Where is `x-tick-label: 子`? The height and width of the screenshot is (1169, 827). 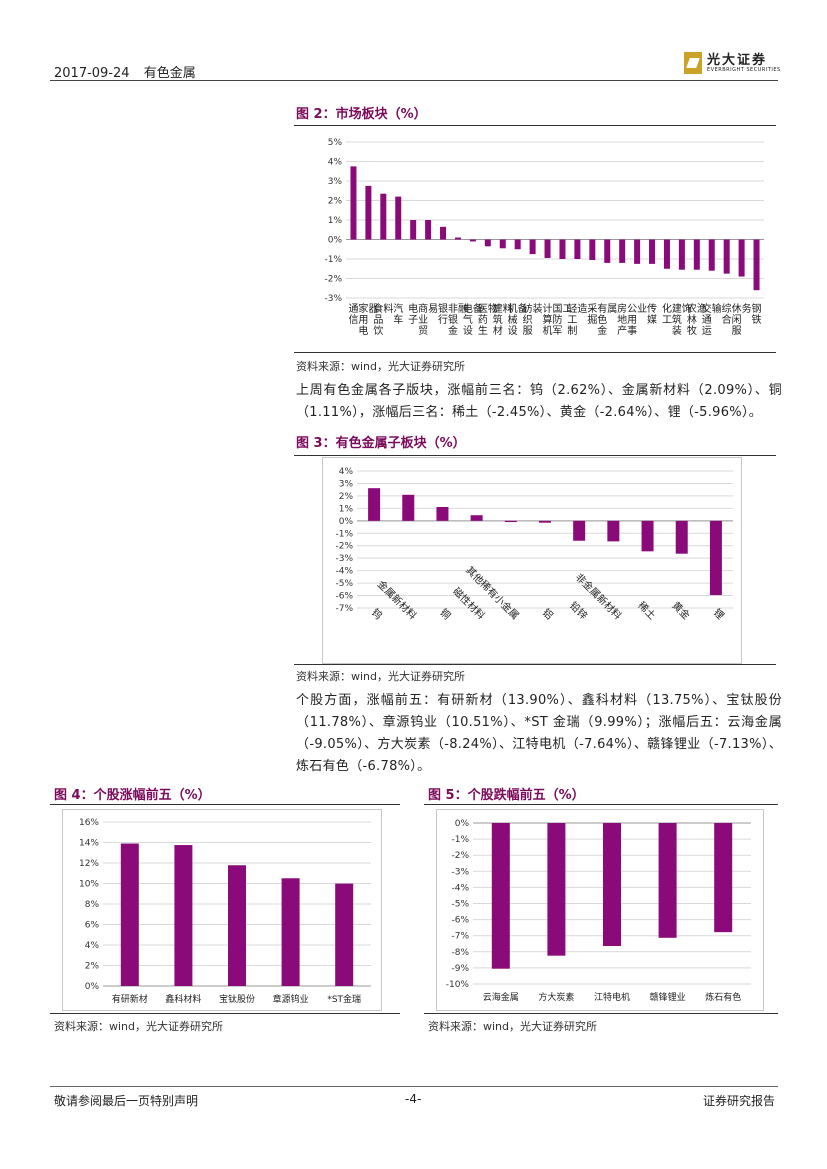
x-tick-label: 子 is located at coordinates (413, 320).